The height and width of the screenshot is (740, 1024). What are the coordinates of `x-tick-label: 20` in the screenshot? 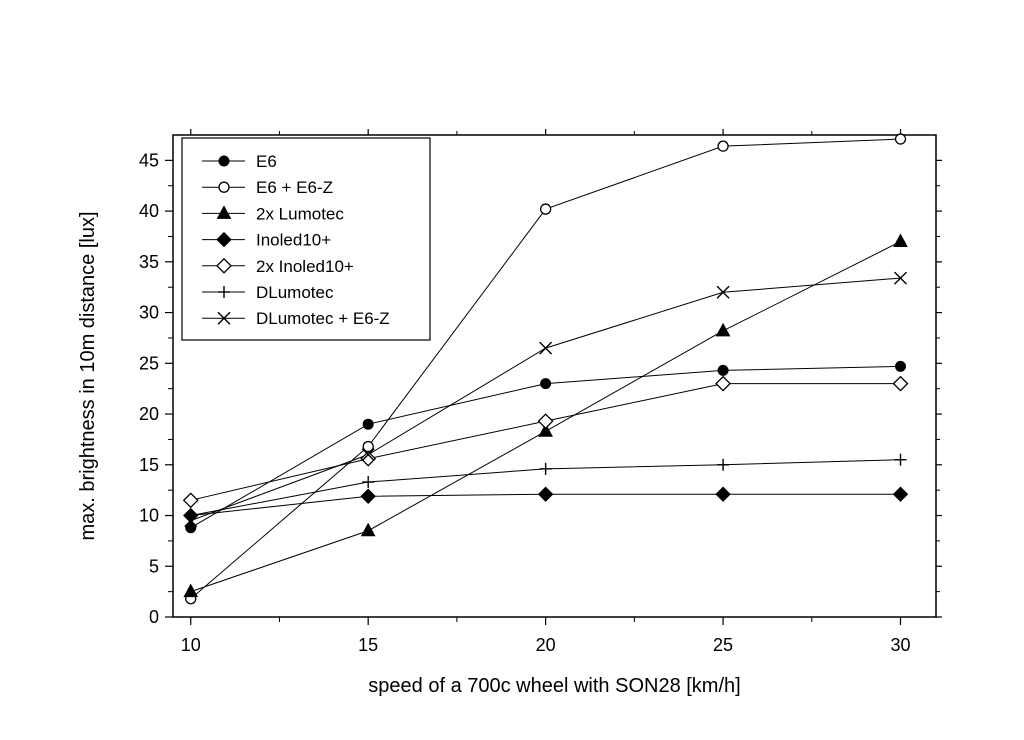 It's located at (546, 645).